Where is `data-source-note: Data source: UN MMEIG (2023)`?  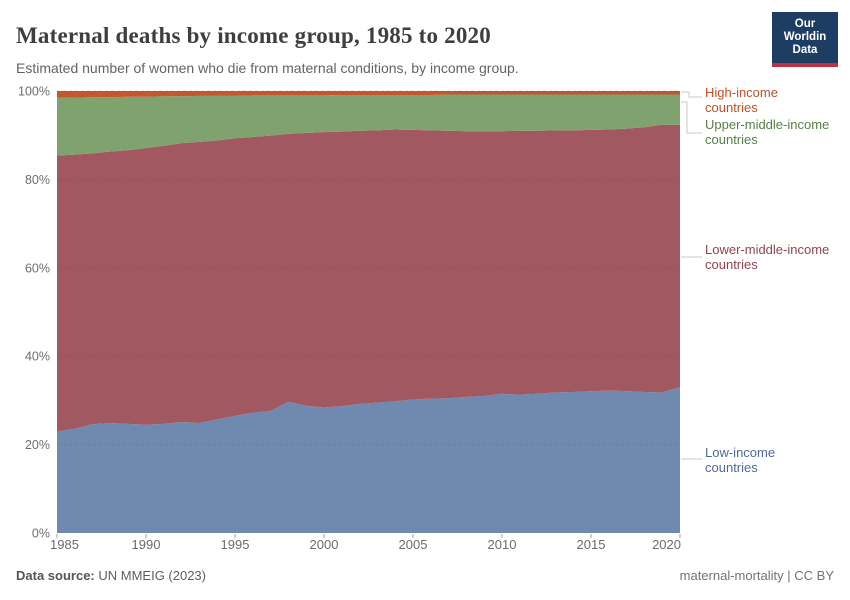
data-source-note: Data source: UN MMEIG (2023) is located at coordinates (111, 575).